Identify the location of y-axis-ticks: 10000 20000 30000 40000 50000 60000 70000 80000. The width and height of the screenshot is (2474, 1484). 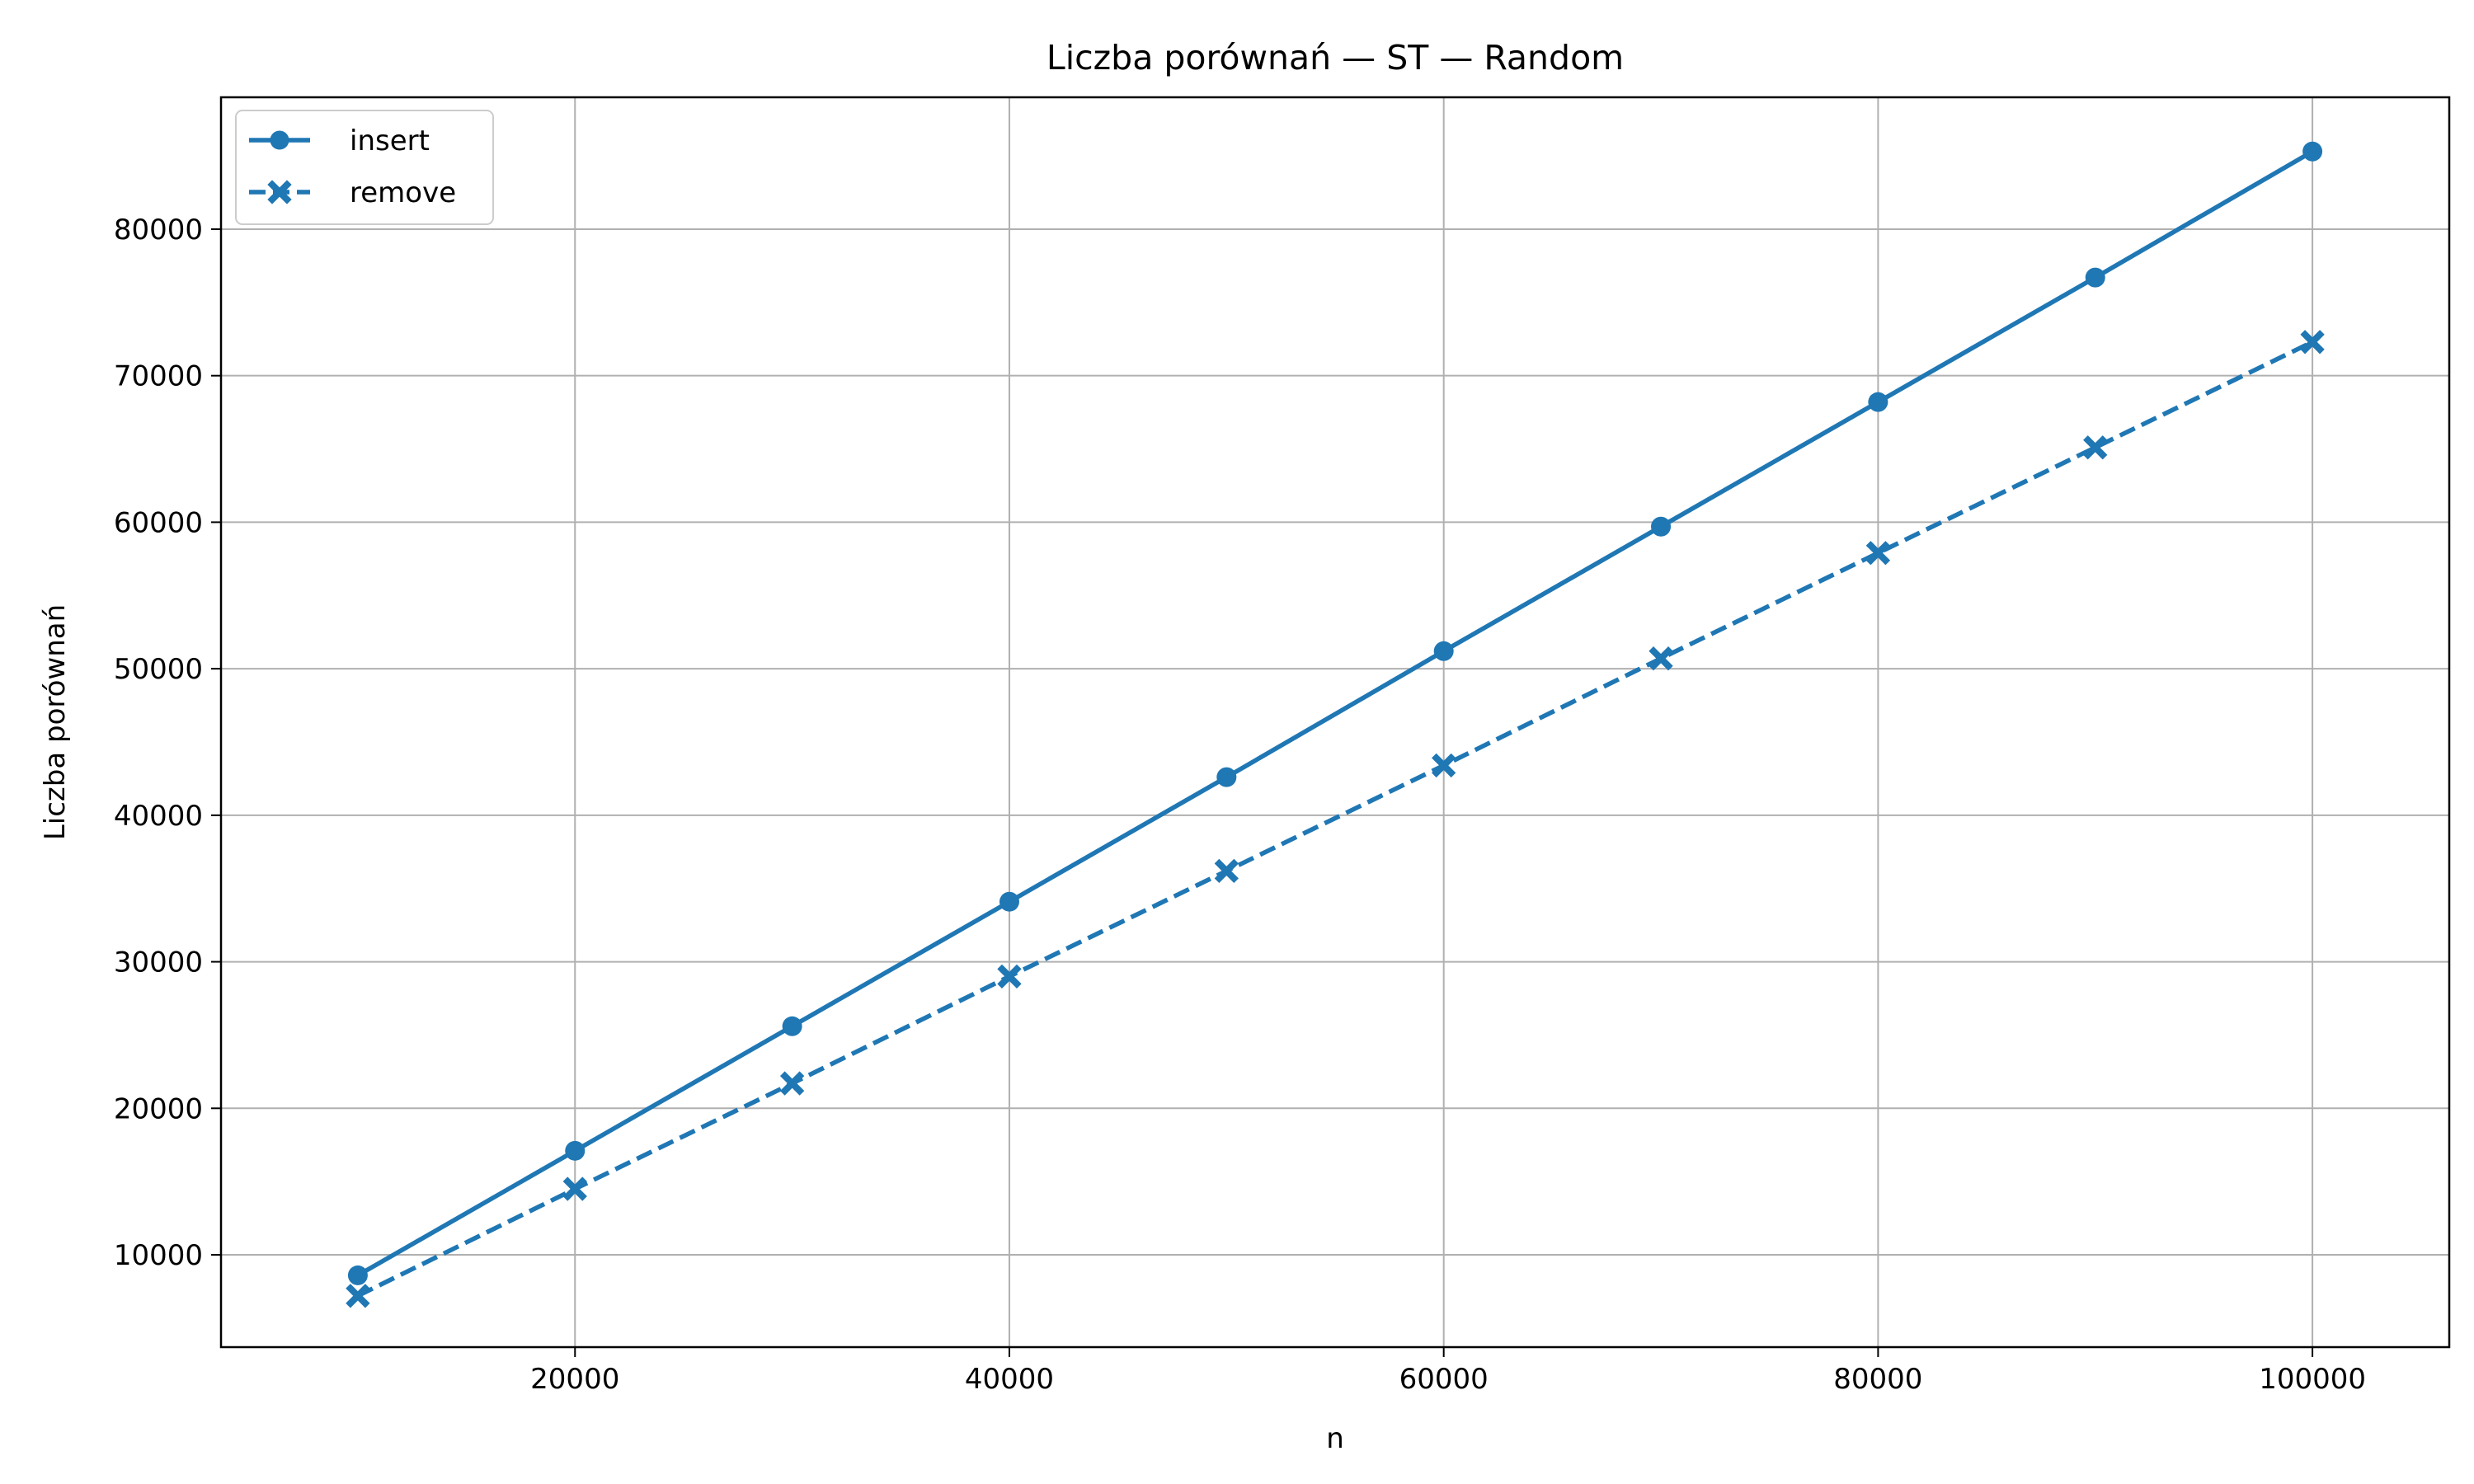
(167, 743).